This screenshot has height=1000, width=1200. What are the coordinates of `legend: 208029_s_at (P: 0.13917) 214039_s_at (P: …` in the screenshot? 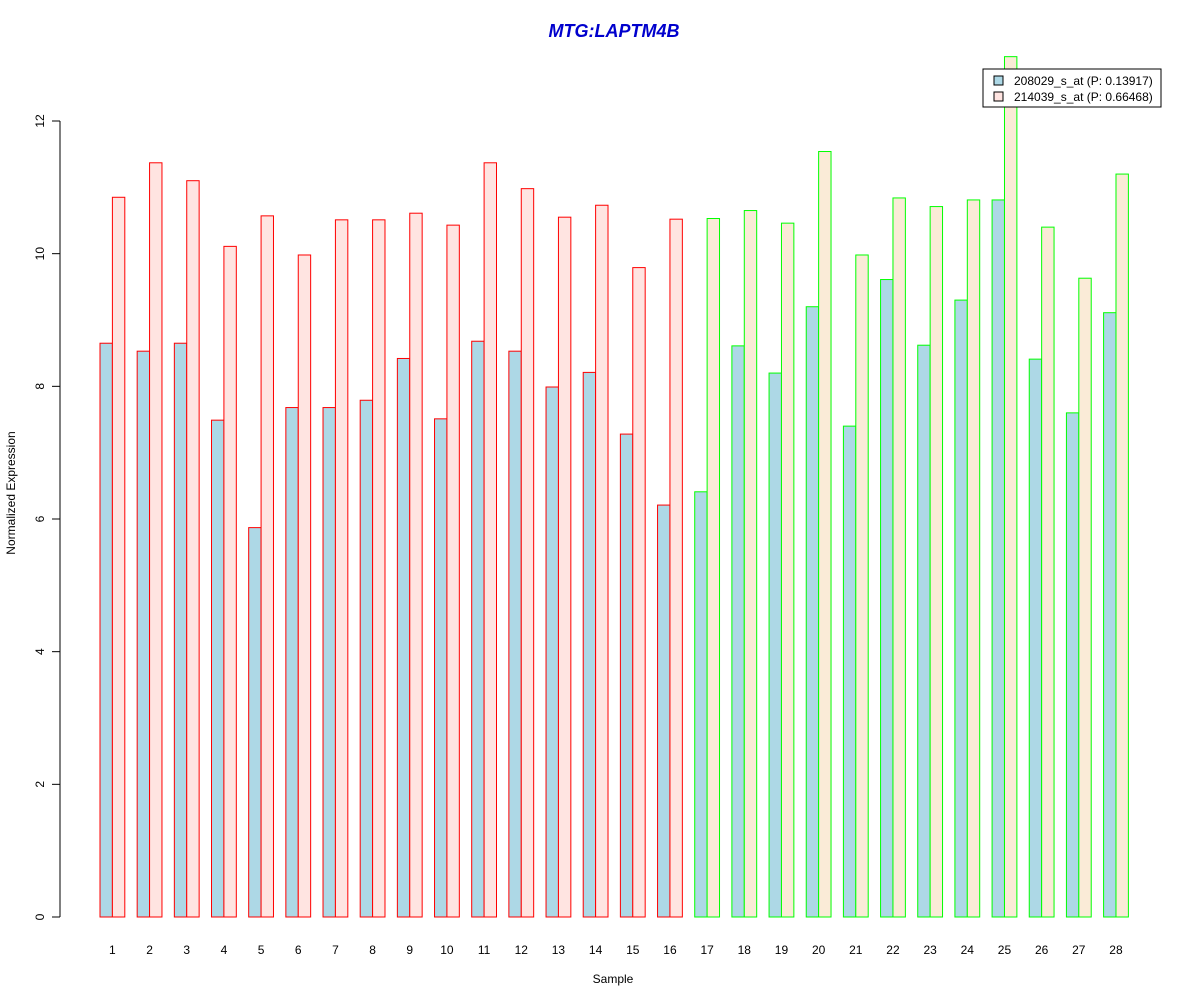 It's located at (1072, 88).